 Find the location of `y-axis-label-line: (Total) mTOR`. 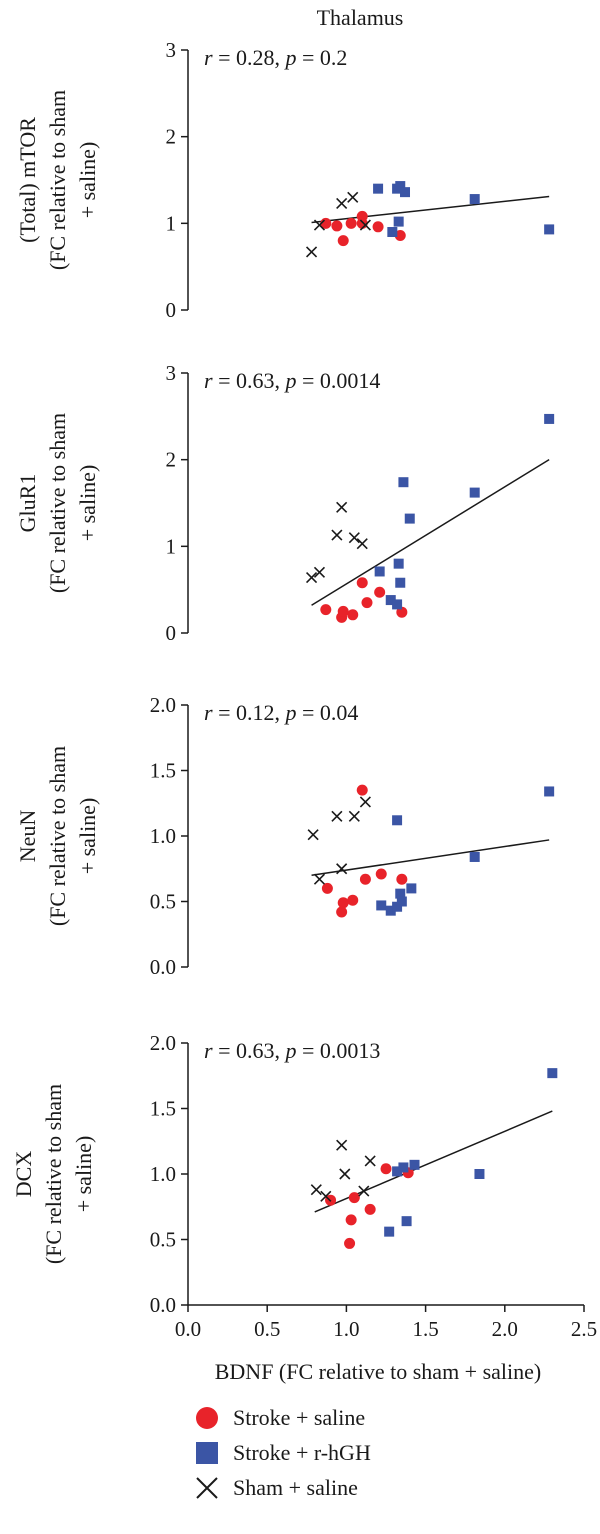

y-axis-label-line: (Total) mTOR is located at coordinates (27, 180).